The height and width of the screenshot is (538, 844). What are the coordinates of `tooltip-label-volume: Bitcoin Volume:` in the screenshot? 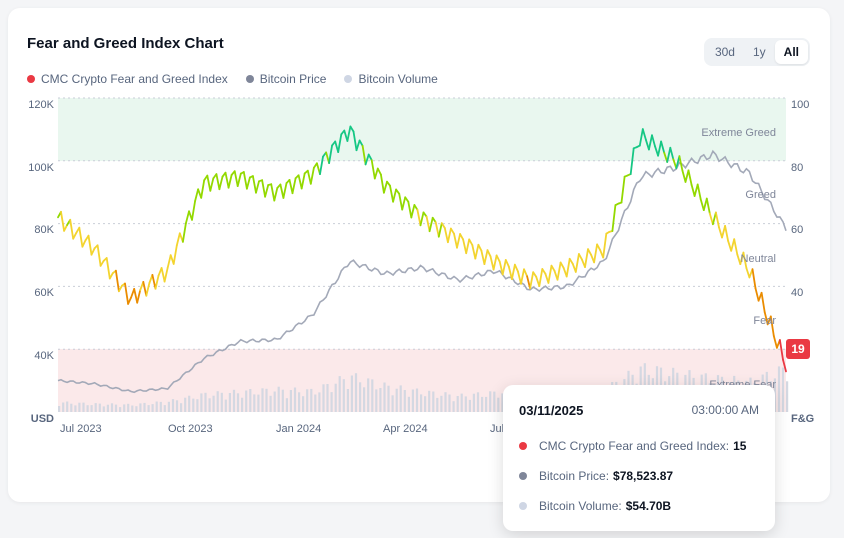 It's located at (580, 506).